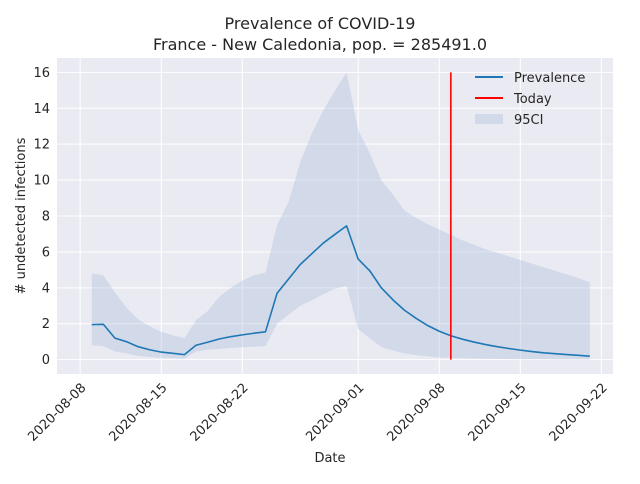 The image size is (640, 484). I want to click on chart-title: Prevalence of COVID-19, so click(320, 23).